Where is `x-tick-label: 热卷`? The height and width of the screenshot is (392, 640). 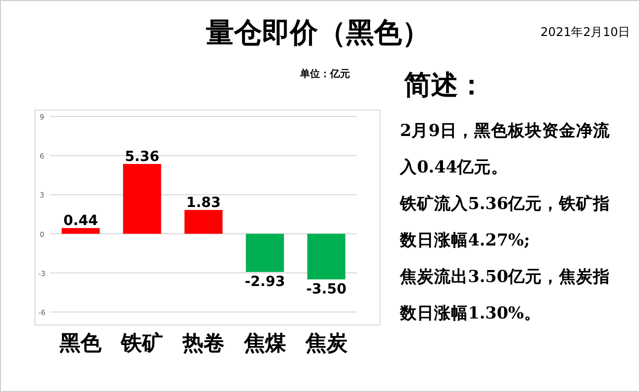 x-tick-label: 热卷 is located at coordinates (203, 342).